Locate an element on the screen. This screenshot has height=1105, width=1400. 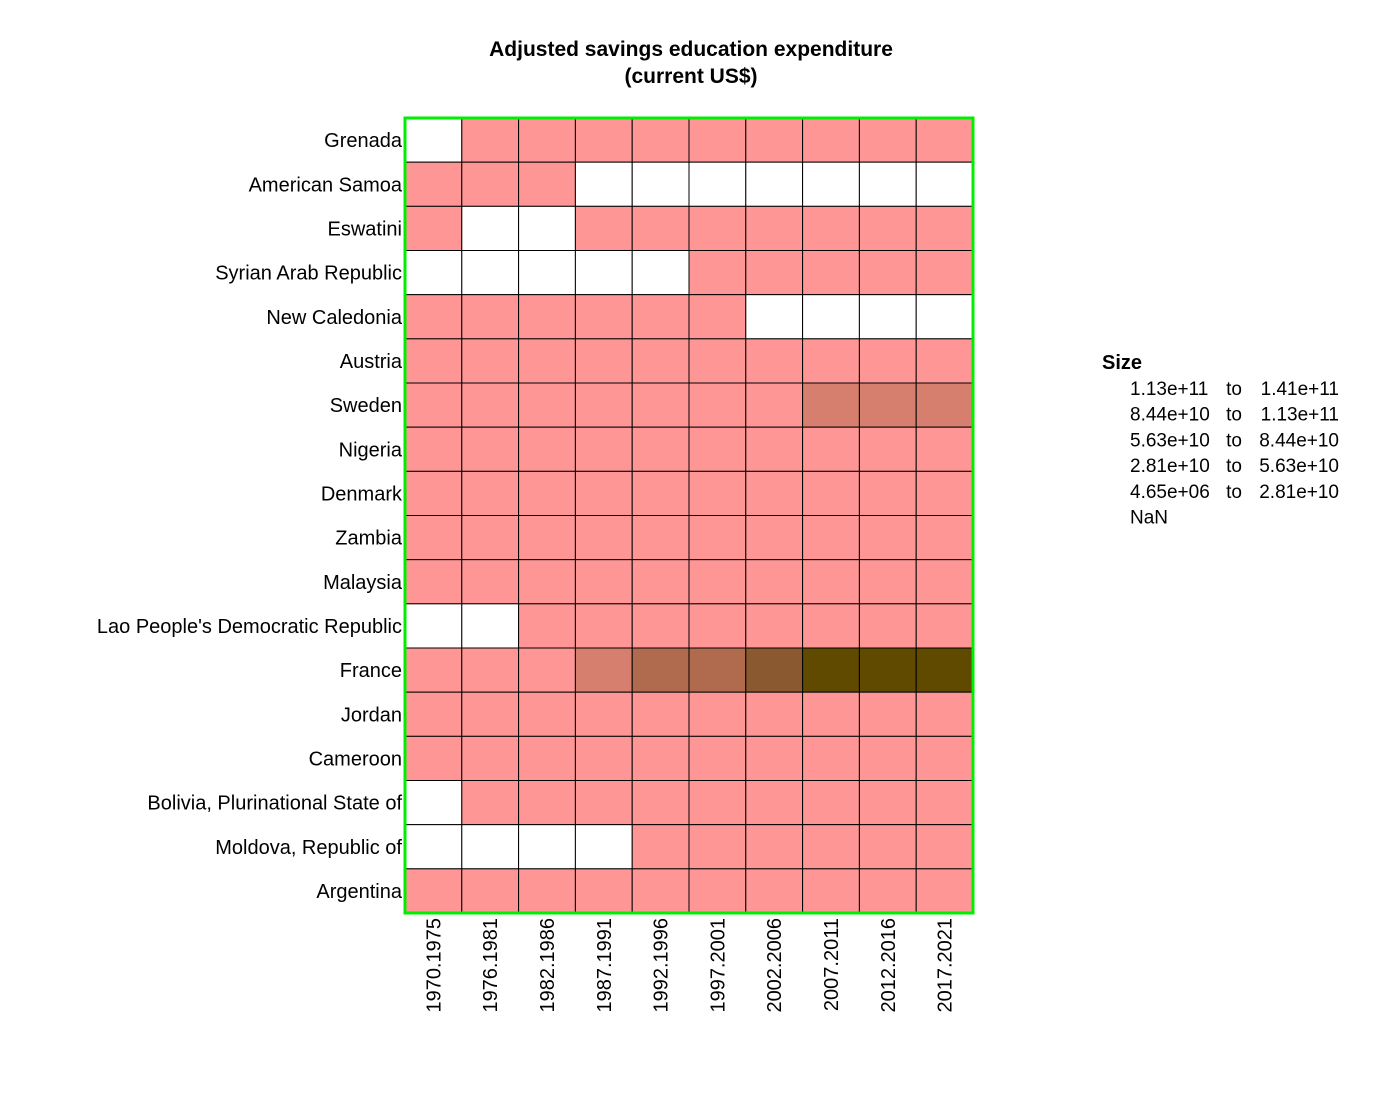
legend-entry-to: 1.13e+11 is located at coordinates (1300, 415).